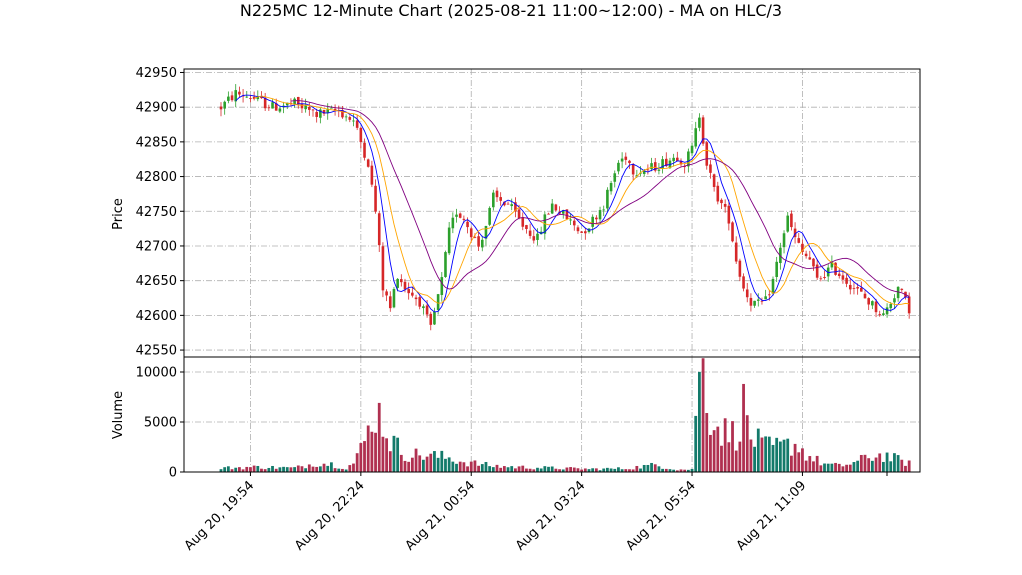 This screenshot has height=575, width=1022. What do you see at coordinates (441, 516) in the screenshot?
I see `x-tick-label: Aug 21, 00:54` at bounding box center [441, 516].